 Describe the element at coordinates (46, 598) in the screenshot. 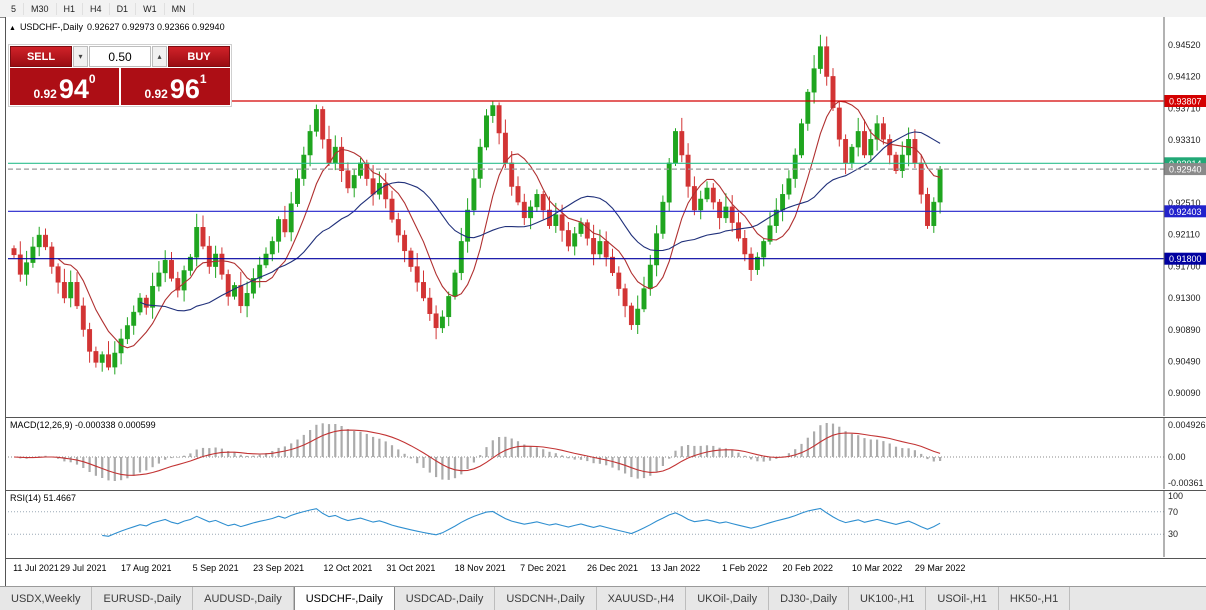

I see `symbol-tab-usdxweekly: USDX,Weekly` at that location.